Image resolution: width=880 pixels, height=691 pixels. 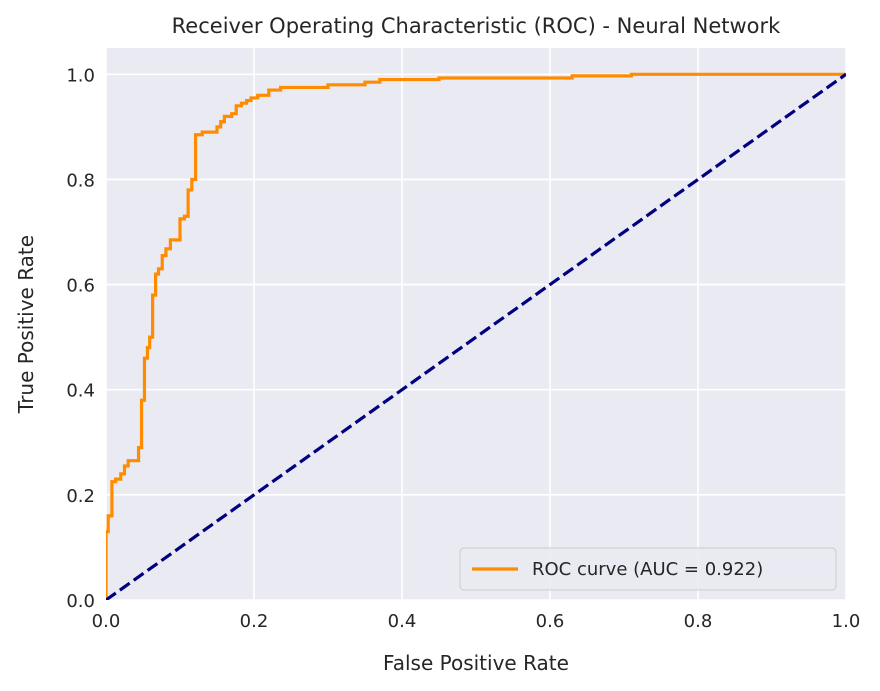 What do you see at coordinates (846, 621) in the screenshot?
I see `x-tick-label: 1.0` at bounding box center [846, 621].